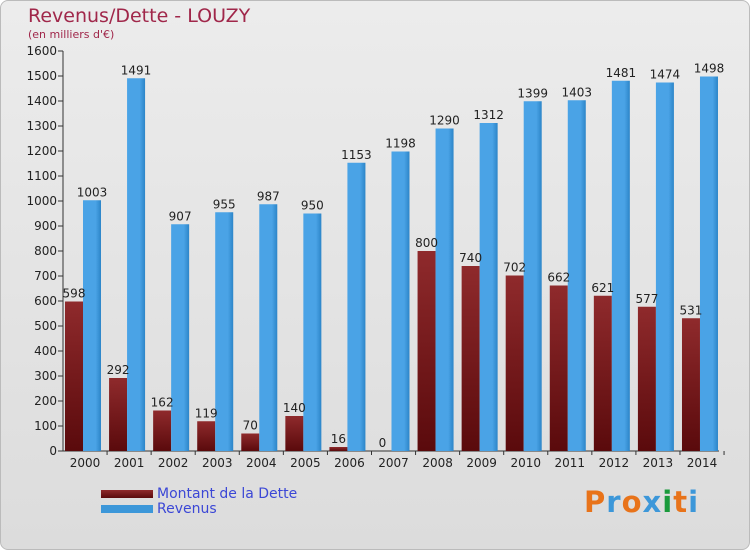 The height and width of the screenshot is (550, 750). I want to click on chart-legend: Montant de la Dette Revenus, so click(199, 501).